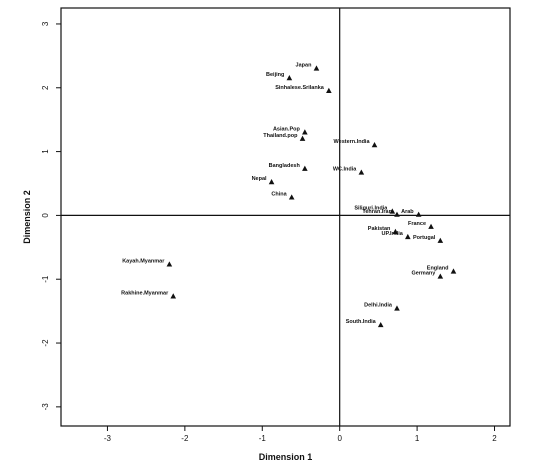 The image size is (536, 470). What do you see at coordinates (377, 212) in the screenshot?
I see `data-point-label: Tehran.Iran` at bounding box center [377, 212].